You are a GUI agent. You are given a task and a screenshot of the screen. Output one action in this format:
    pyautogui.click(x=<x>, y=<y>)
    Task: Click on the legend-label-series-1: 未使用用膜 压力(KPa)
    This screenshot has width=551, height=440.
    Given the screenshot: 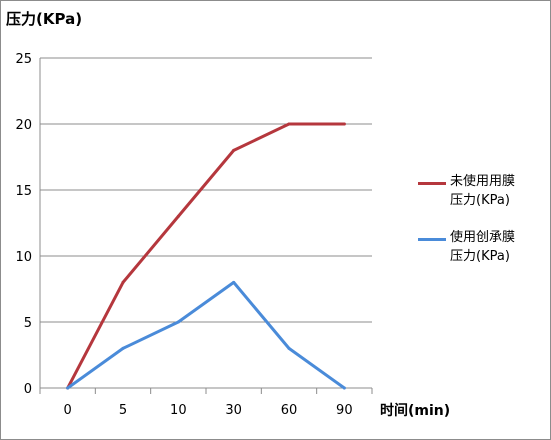 What is the action you would take?
    pyautogui.click(x=483, y=191)
    